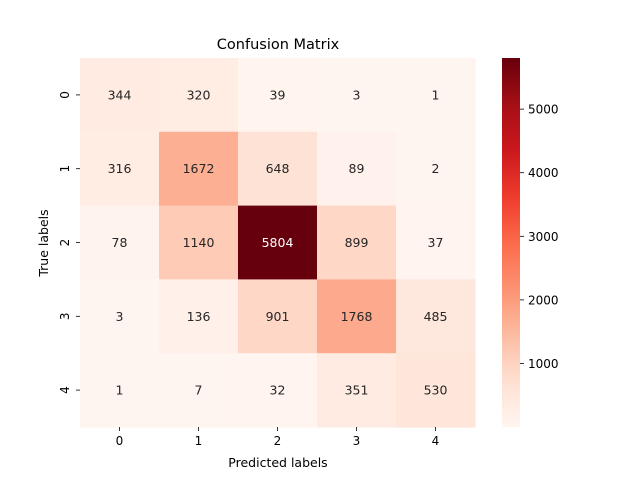  I want to click on y-tick-label: 2, so click(65, 243).